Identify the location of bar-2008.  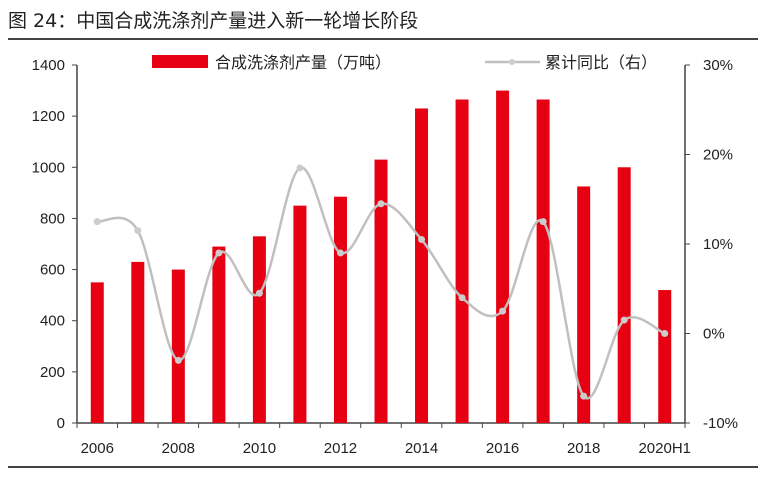
(178, 346).